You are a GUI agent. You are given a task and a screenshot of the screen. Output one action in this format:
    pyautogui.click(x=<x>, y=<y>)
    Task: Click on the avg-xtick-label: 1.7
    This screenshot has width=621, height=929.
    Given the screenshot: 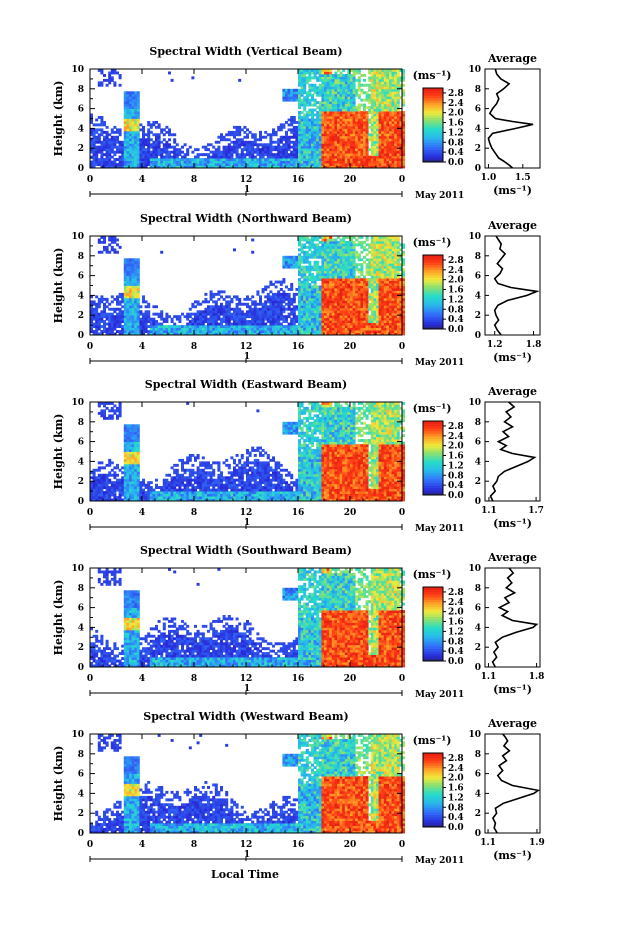 What is the action you would take?
    pyautogui.click(x=536, y=511)
    